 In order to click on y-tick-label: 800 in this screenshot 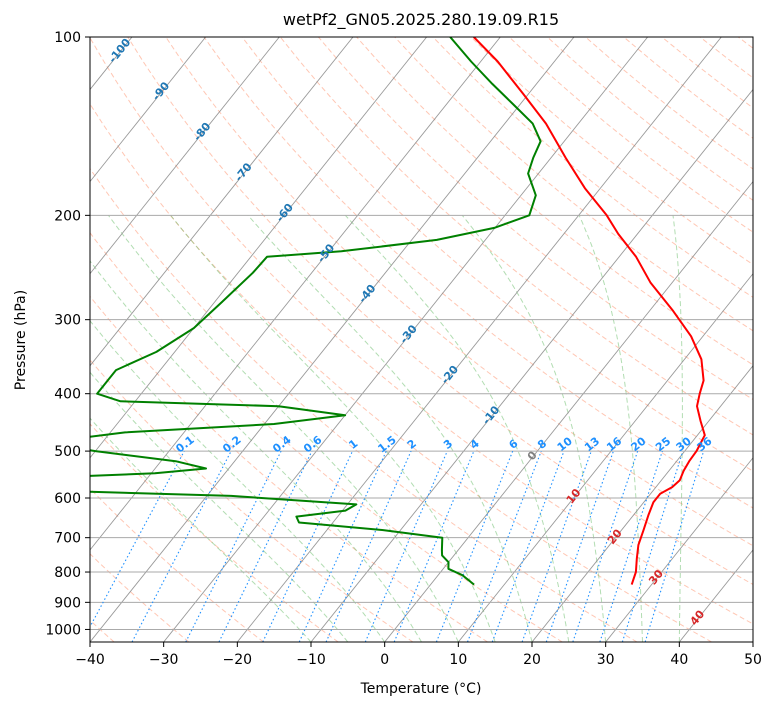, I will do `click(67, 573)`.